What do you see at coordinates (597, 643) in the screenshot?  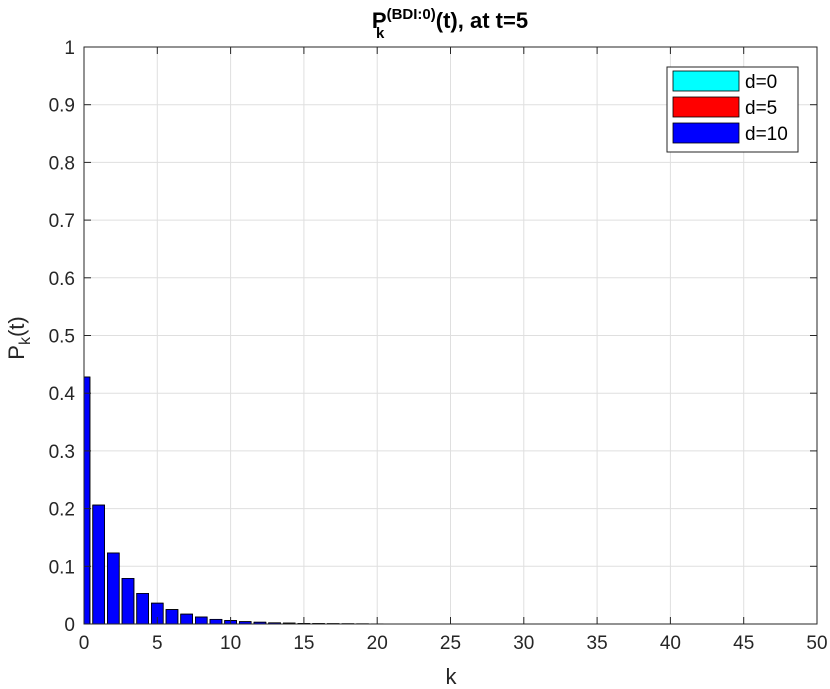 I see `x-tick-label: 35` at bounding box center [597, 643].